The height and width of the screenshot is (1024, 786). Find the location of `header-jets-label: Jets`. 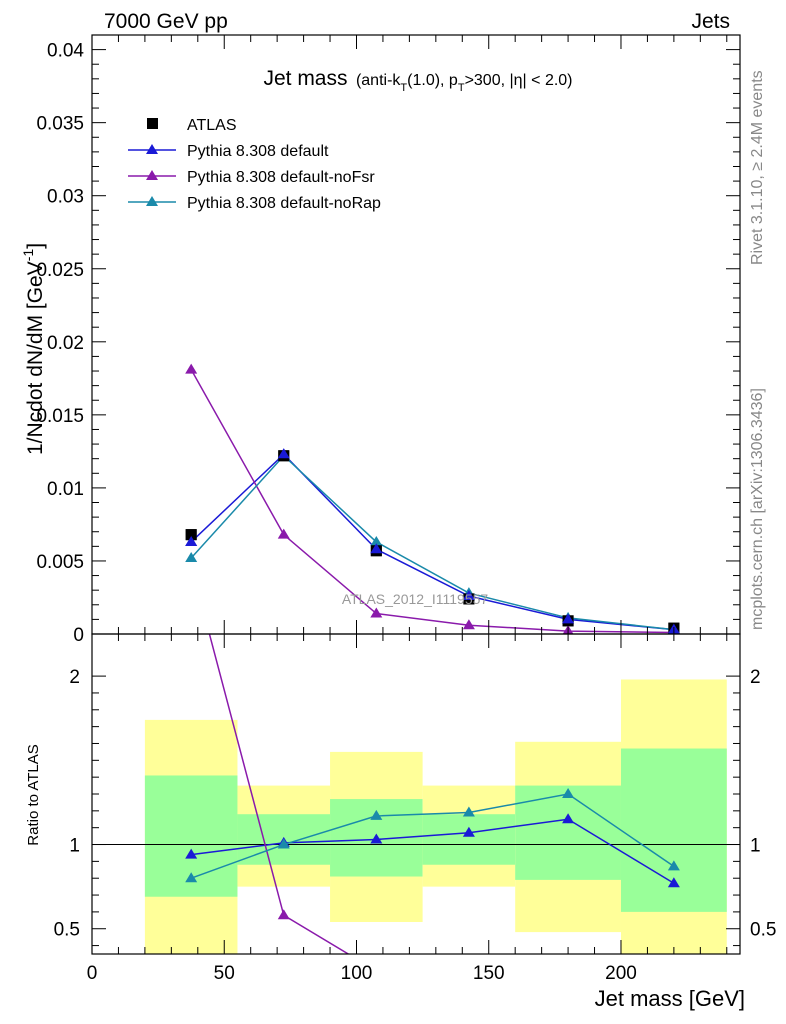

header-jets-label: Jets is located at coordinates (710, 21).